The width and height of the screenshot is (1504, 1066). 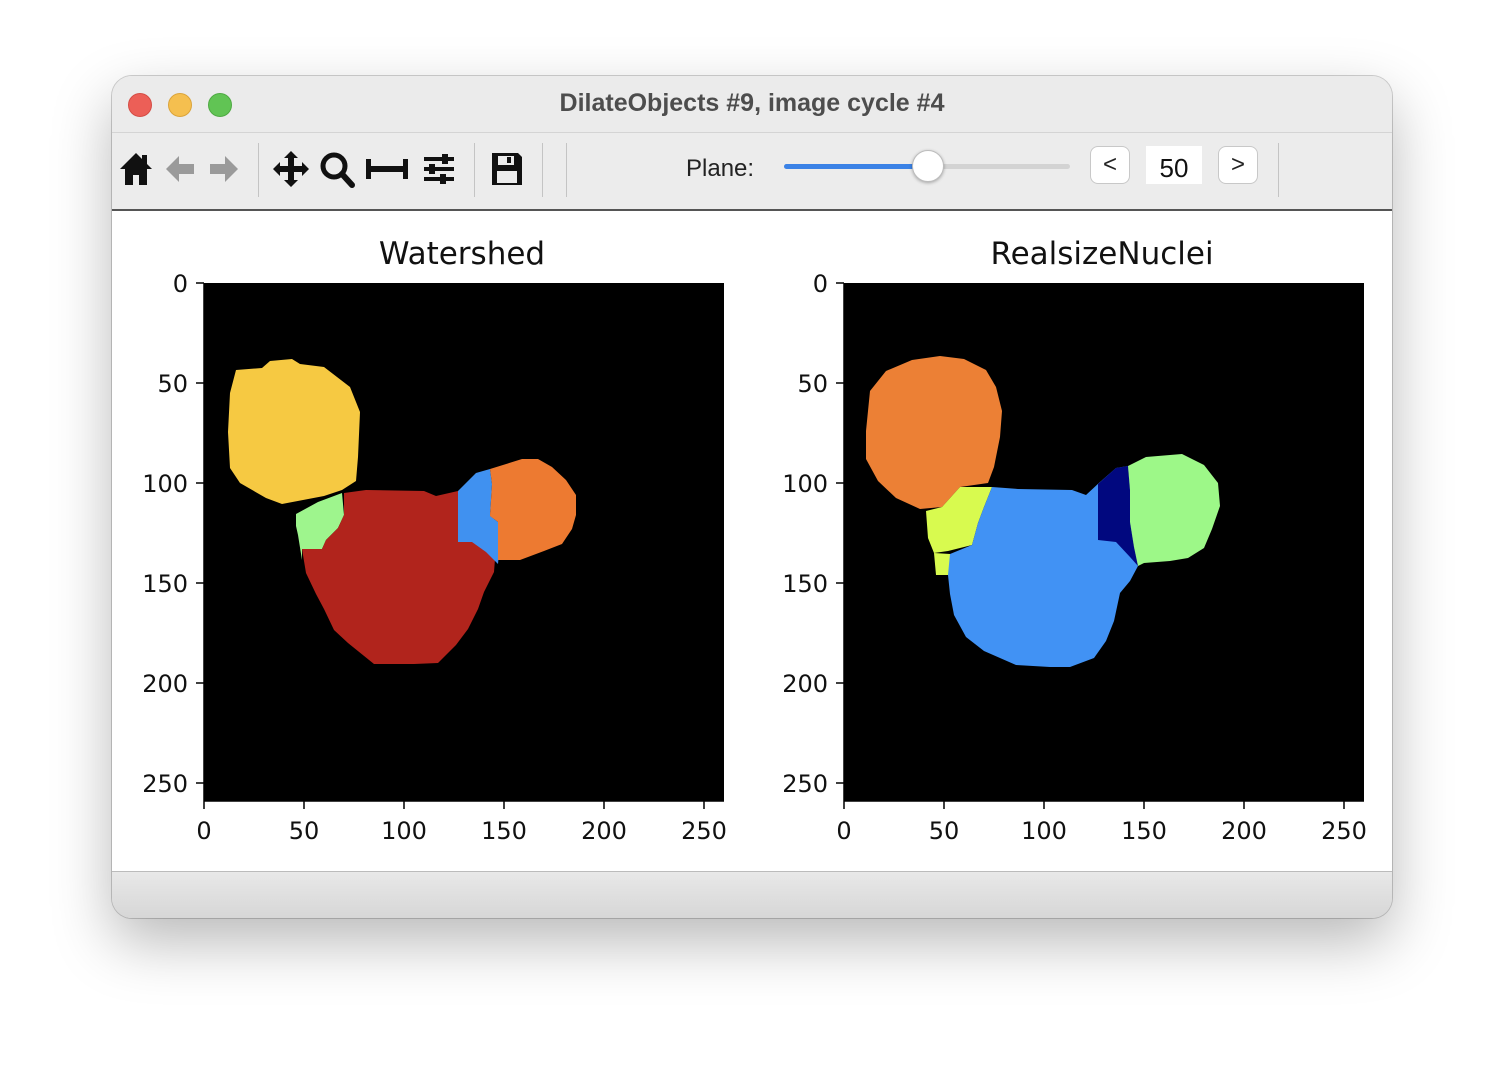 I want to click on navigation-toolbar: Plane: < 50 >, so click(x=752, y=172).